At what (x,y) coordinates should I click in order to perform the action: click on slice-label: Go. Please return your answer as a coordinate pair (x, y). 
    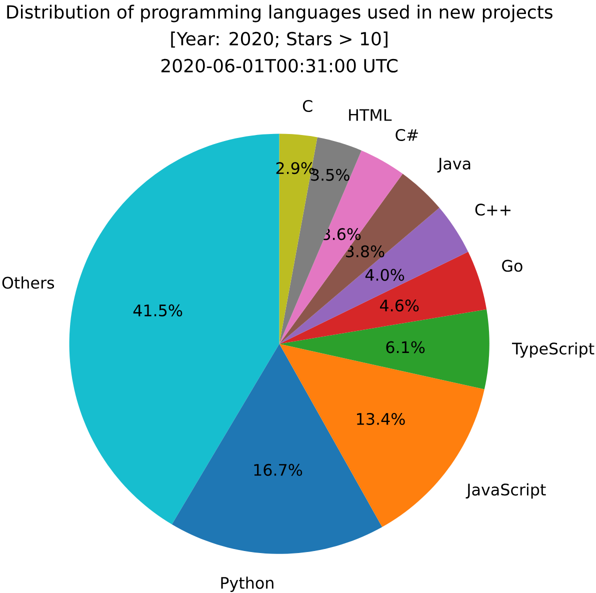
    Looking at the image, I should click on (512, 266).